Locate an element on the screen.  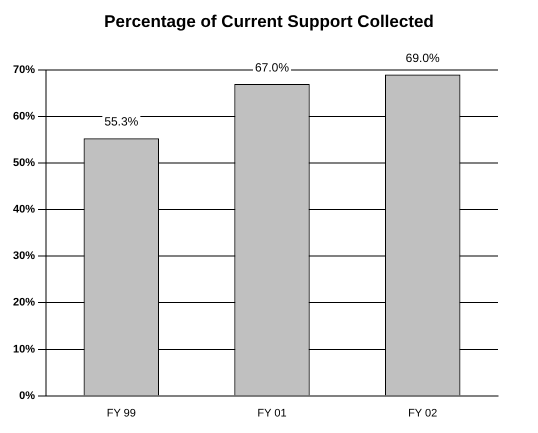
y-tick-label: 20% is located at coordinates (24, 302).